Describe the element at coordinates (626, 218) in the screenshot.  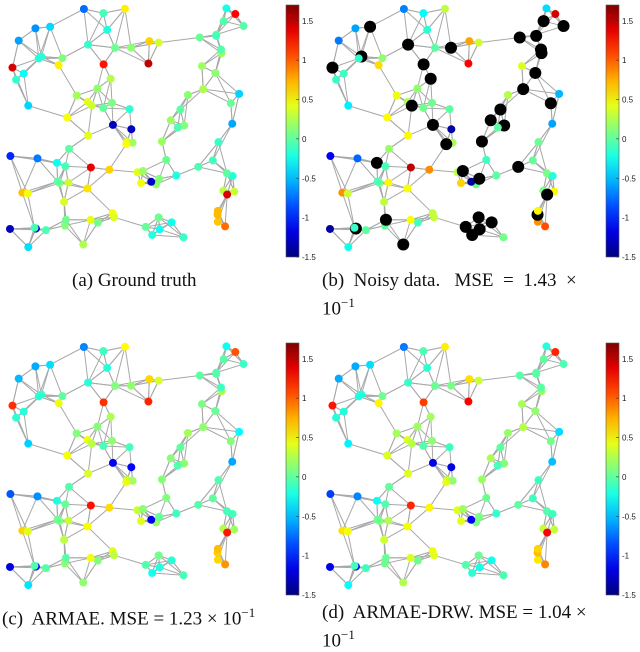
I see `colorbar-tick-label: -1` at that location.